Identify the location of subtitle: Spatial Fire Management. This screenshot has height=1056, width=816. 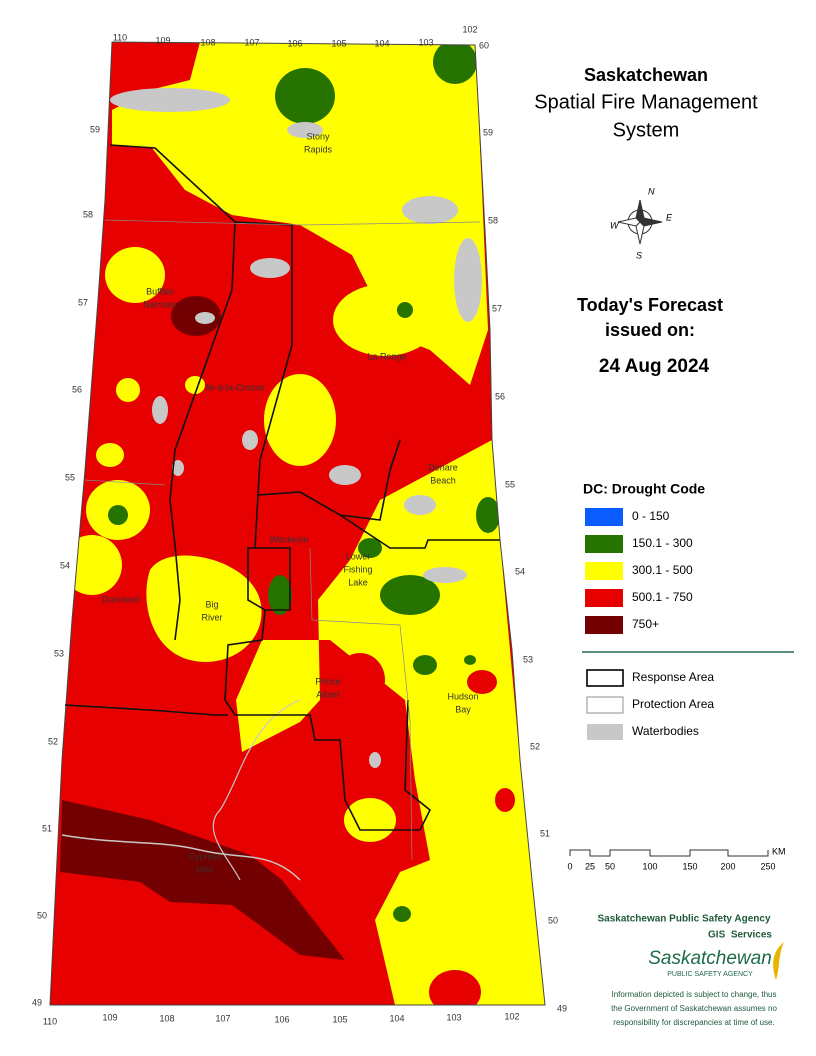
(646, 102).